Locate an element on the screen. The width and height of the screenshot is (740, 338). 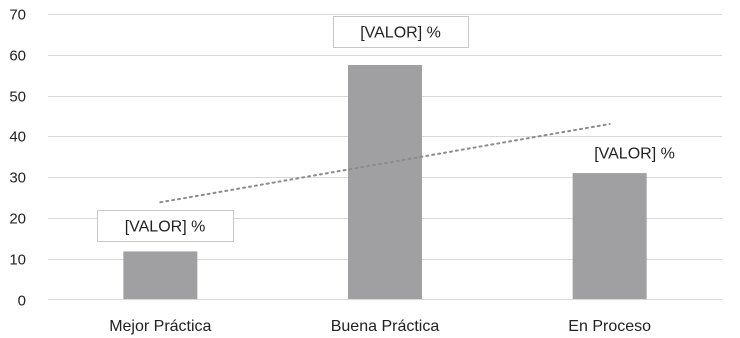
trendline-path is located at coordinates (385, 163).